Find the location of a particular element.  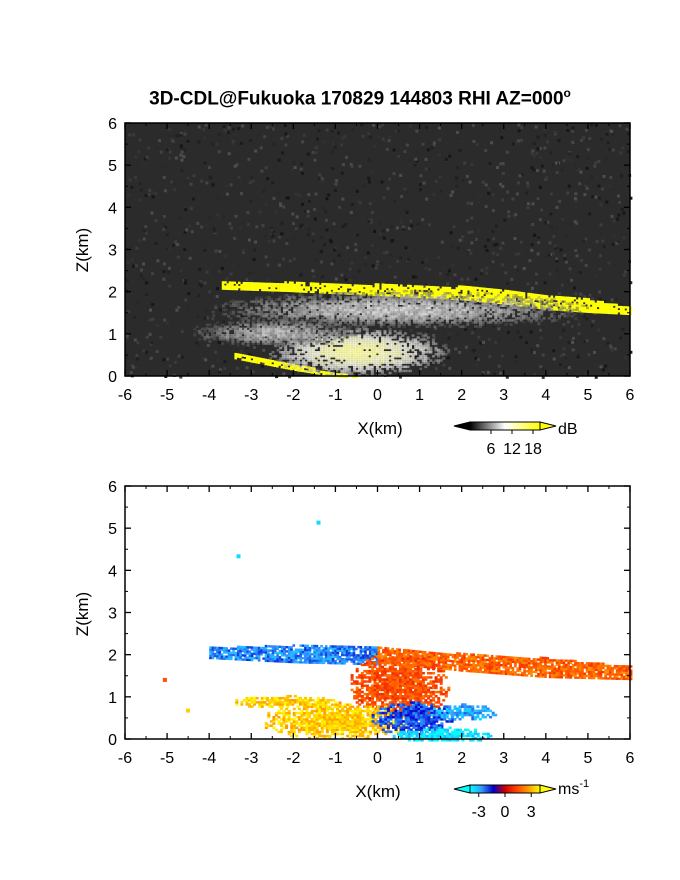

reflectivity-ytick-label: 3 is located at coordinates (112, 251).